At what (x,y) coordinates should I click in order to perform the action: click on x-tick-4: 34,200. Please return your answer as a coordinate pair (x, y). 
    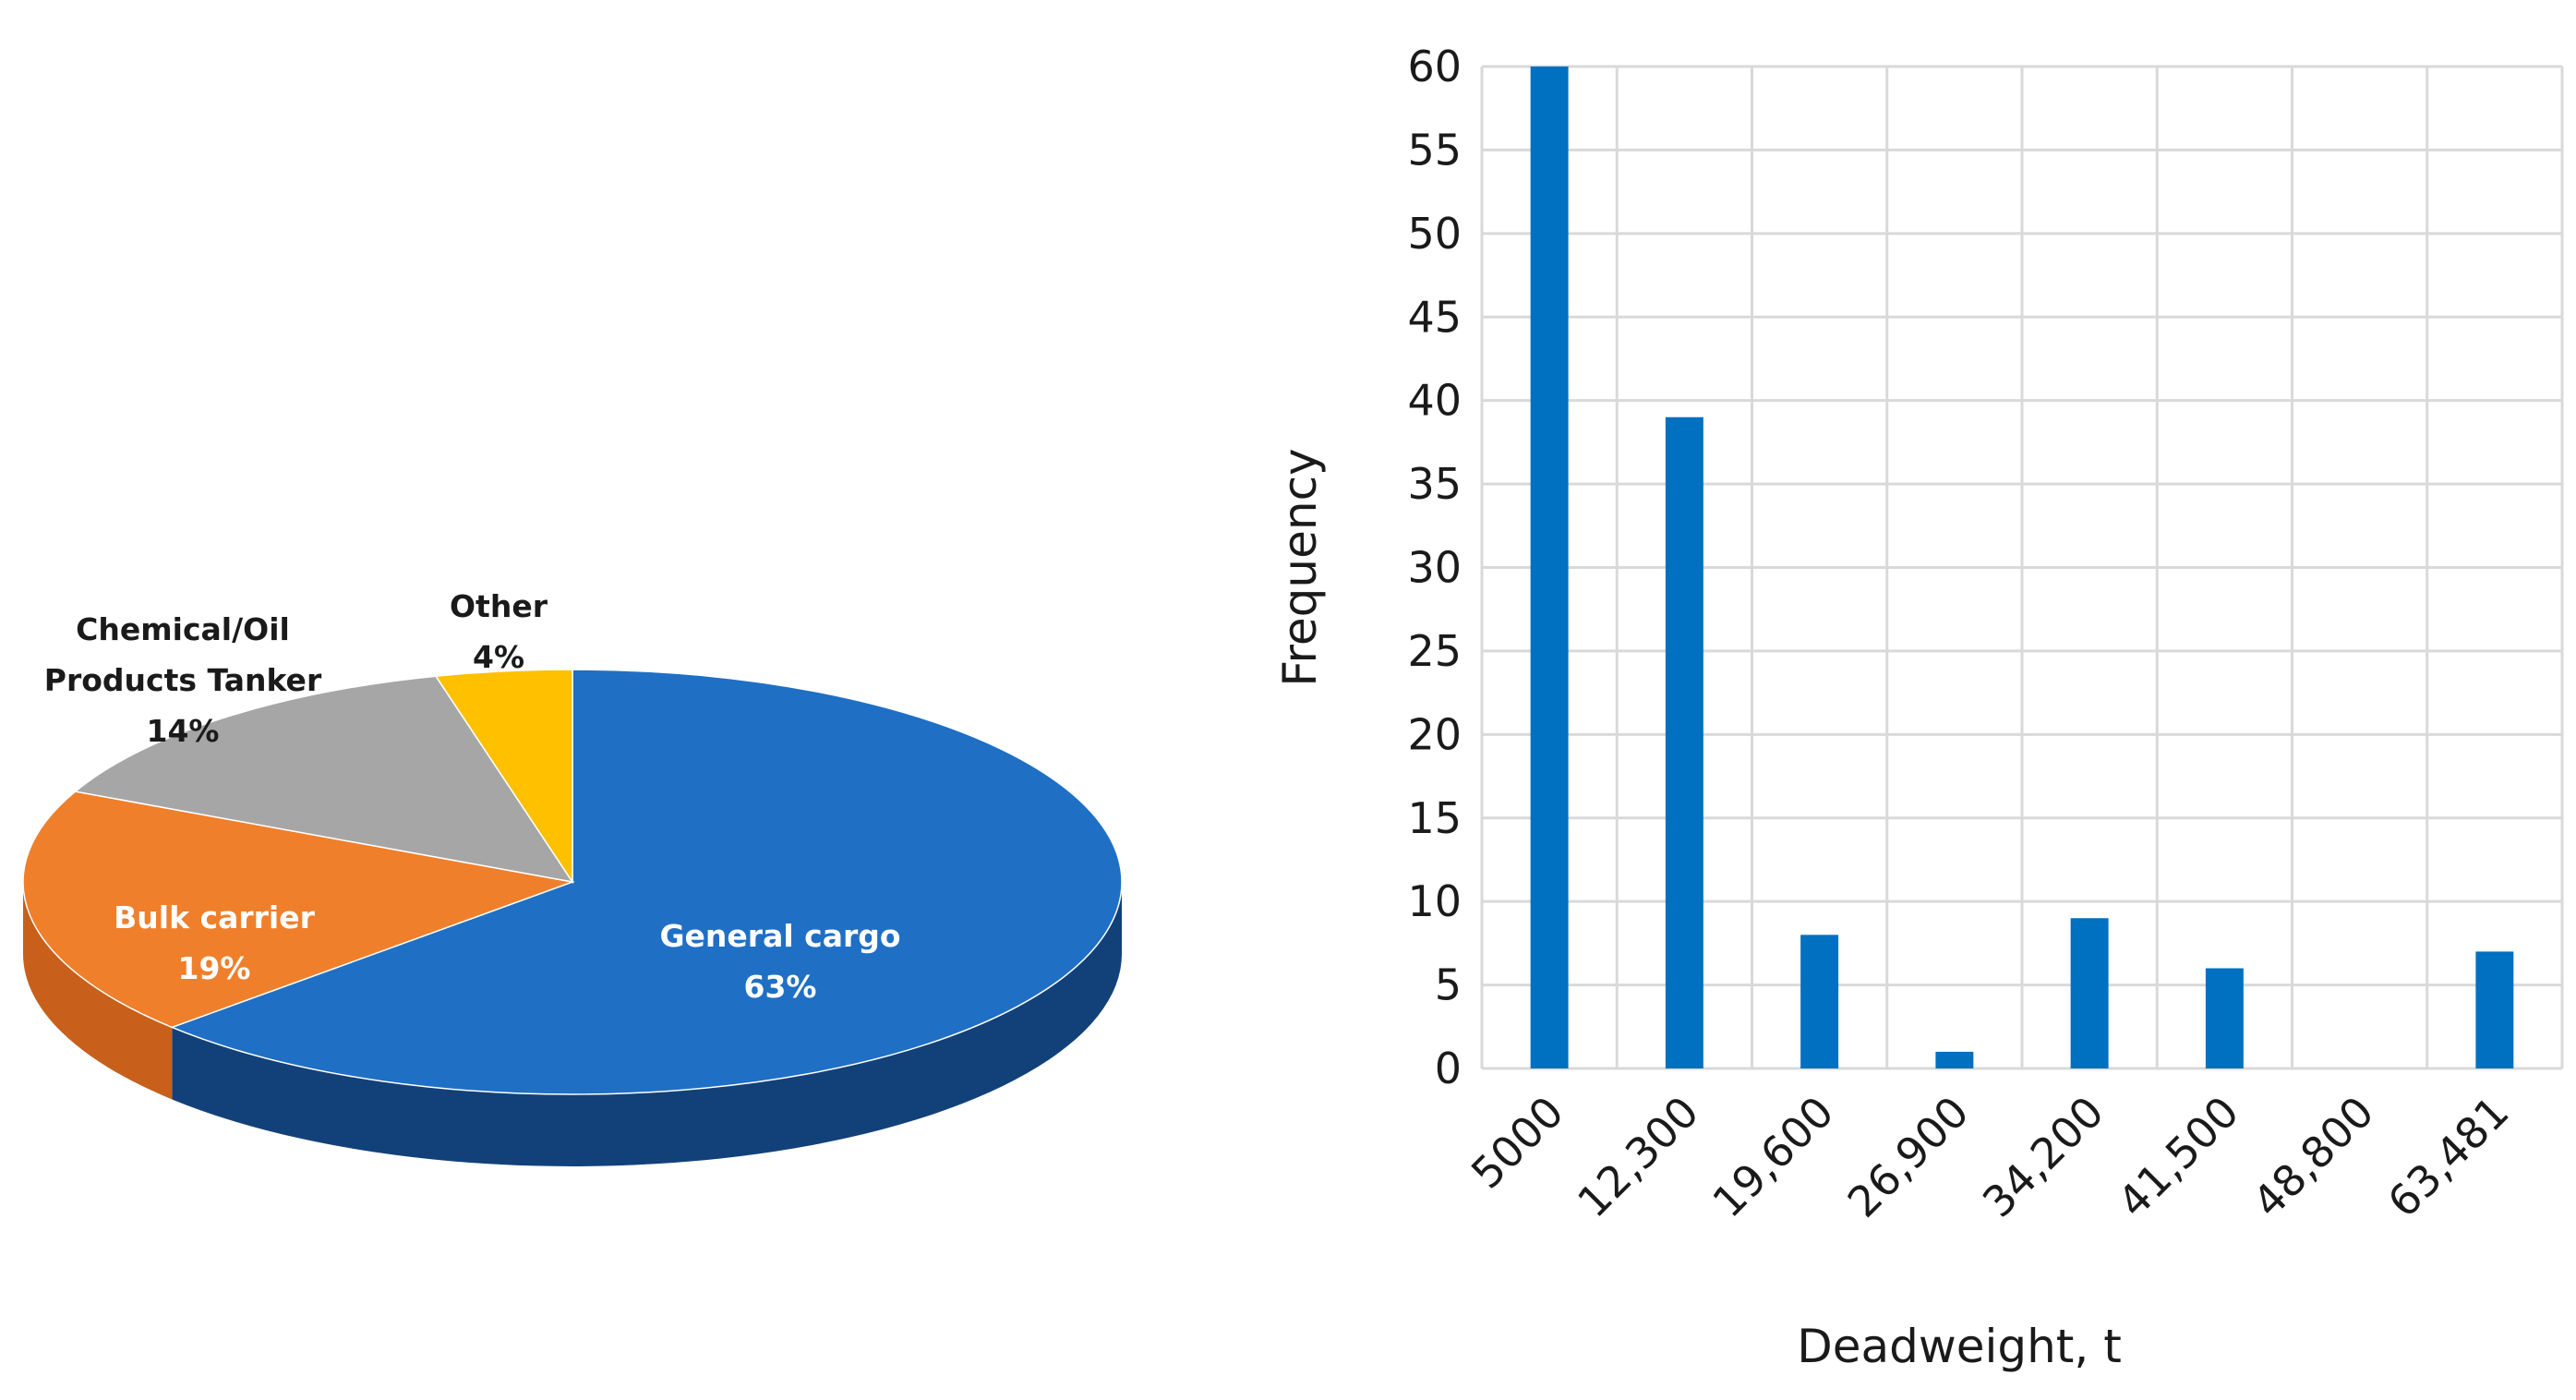
    Looking at the image, I should click on (2043, 1157).